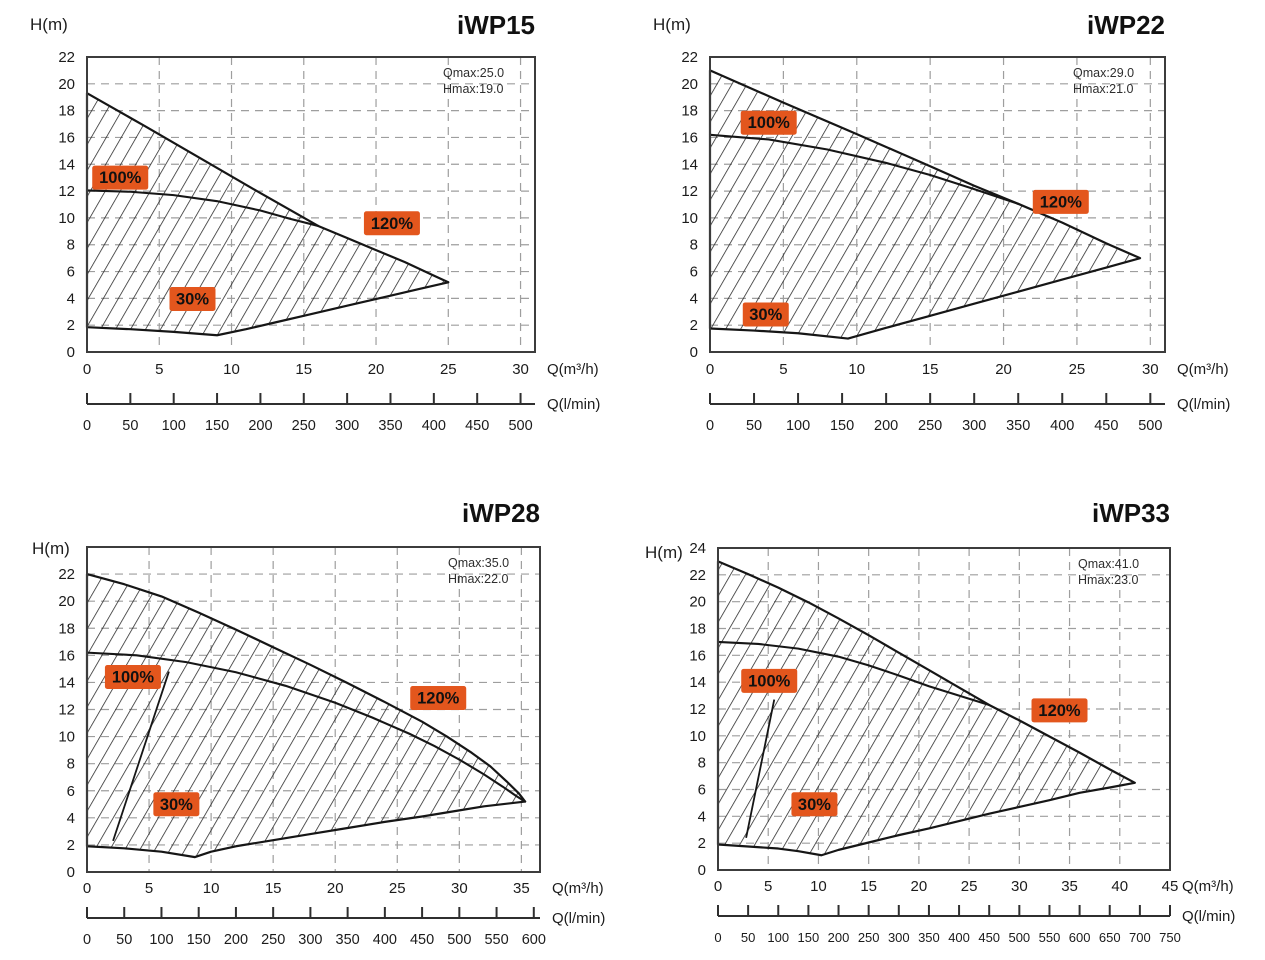  Describe the element at coordinates (66, 191) in the screenshot. I see `y-tick-label: 12` at that location.